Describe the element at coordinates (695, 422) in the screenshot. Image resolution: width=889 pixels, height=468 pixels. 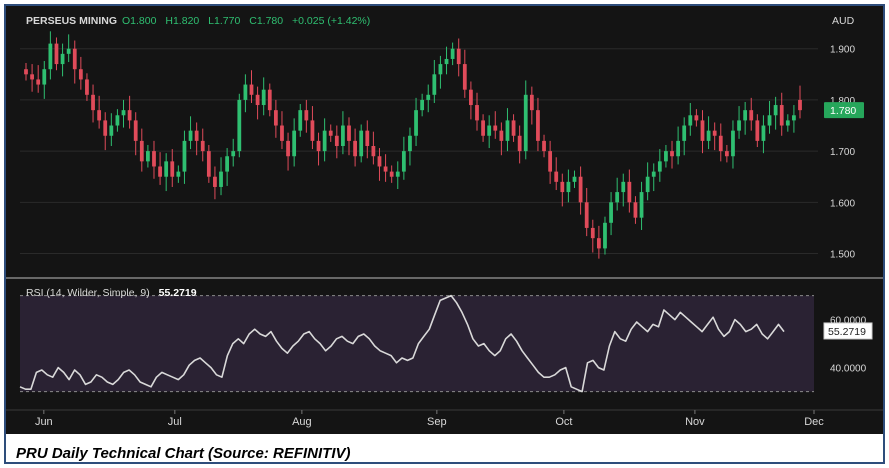
I see `x-tick-label: Nov` at that location.